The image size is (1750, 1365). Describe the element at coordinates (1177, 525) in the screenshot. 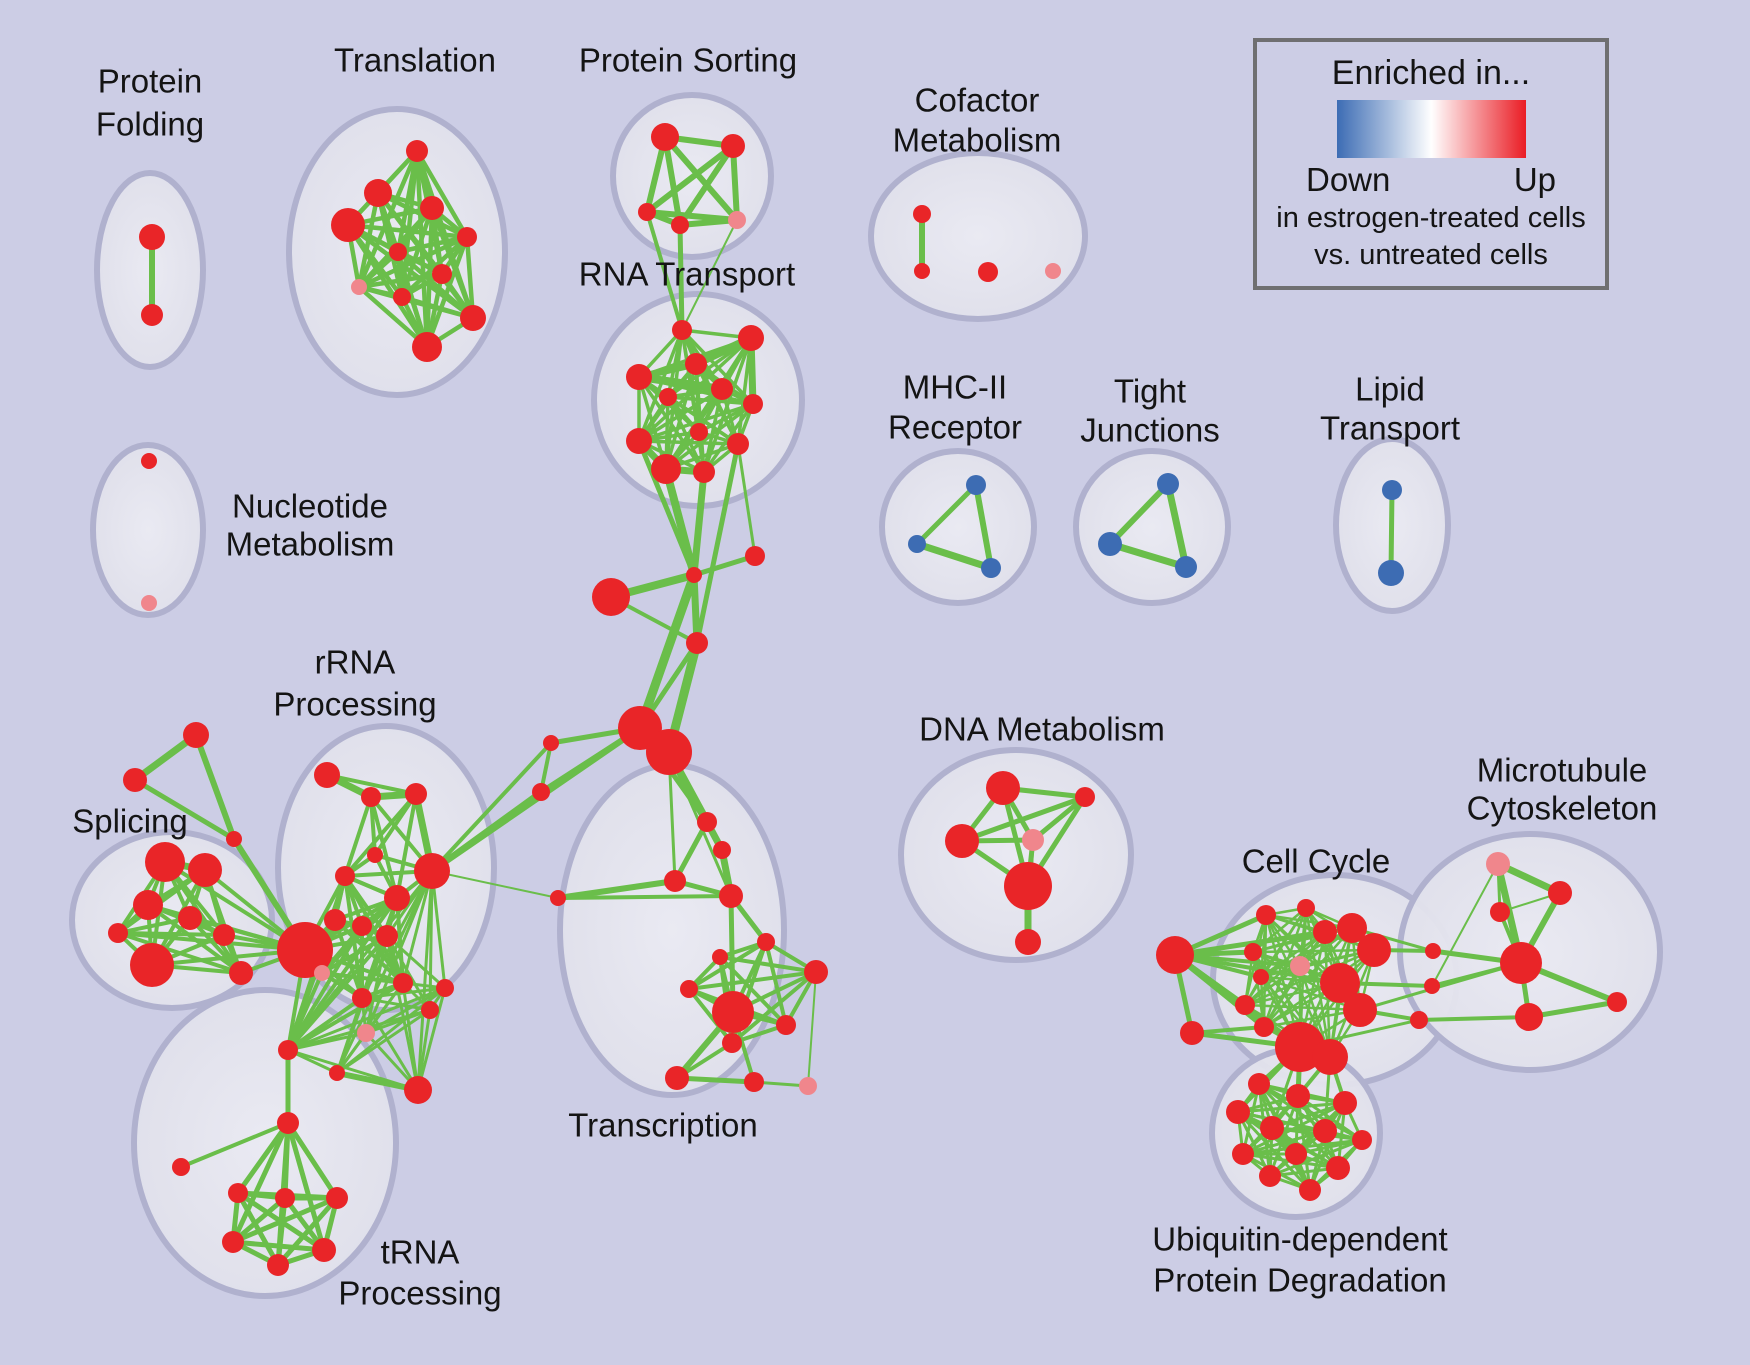

I see `edge-tj1-tj3` at that location.